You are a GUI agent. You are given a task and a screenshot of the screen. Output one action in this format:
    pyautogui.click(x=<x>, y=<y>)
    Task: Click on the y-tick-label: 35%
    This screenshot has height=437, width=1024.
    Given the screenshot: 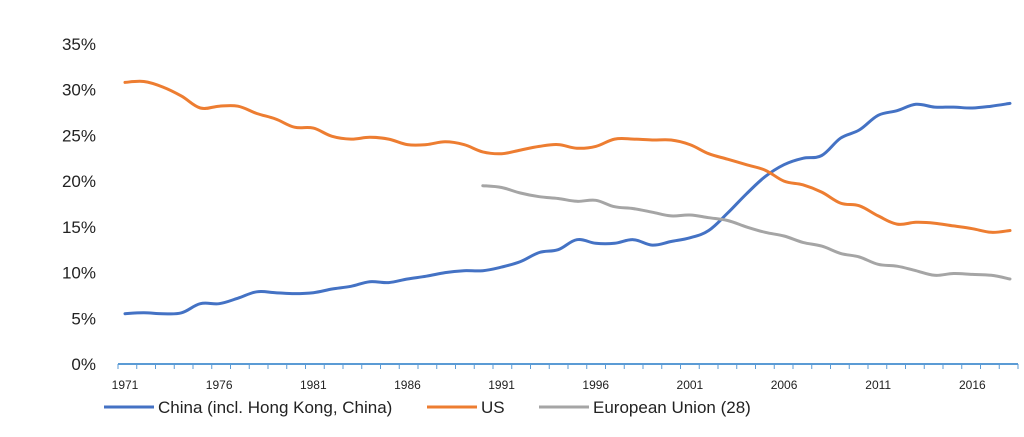 What is the action you would take?
    pyautogui.click(x=79, y=44)
    